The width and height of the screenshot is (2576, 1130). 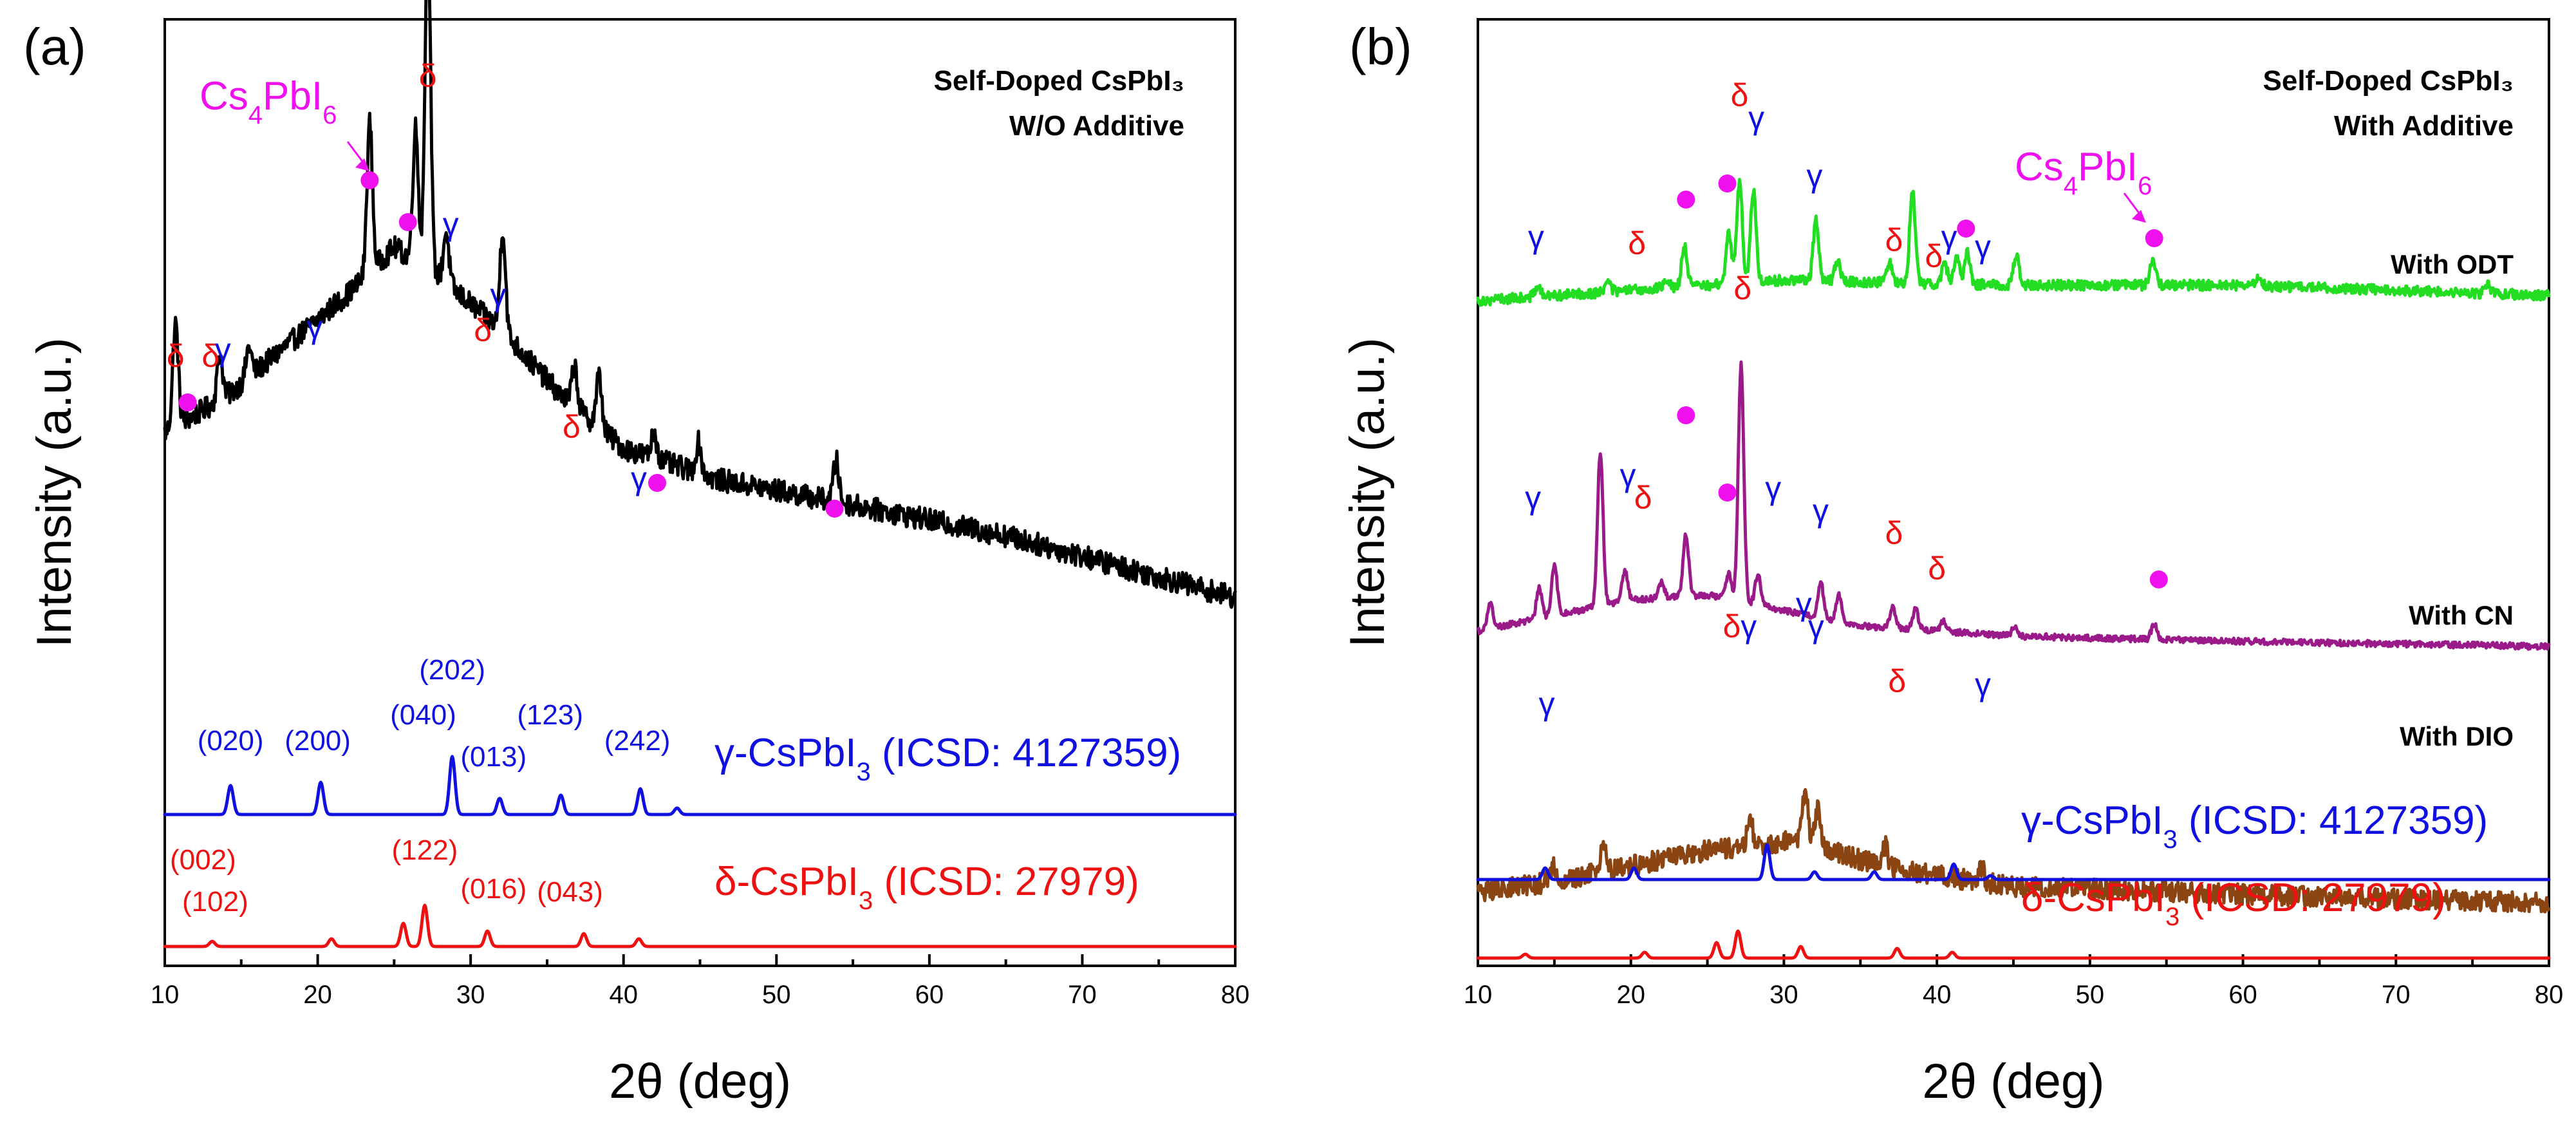 What do you see at coordinates (550, 715) in the screenshot?
I see `gamma-hkl-label: (123)` at bounding box center [550, 715].